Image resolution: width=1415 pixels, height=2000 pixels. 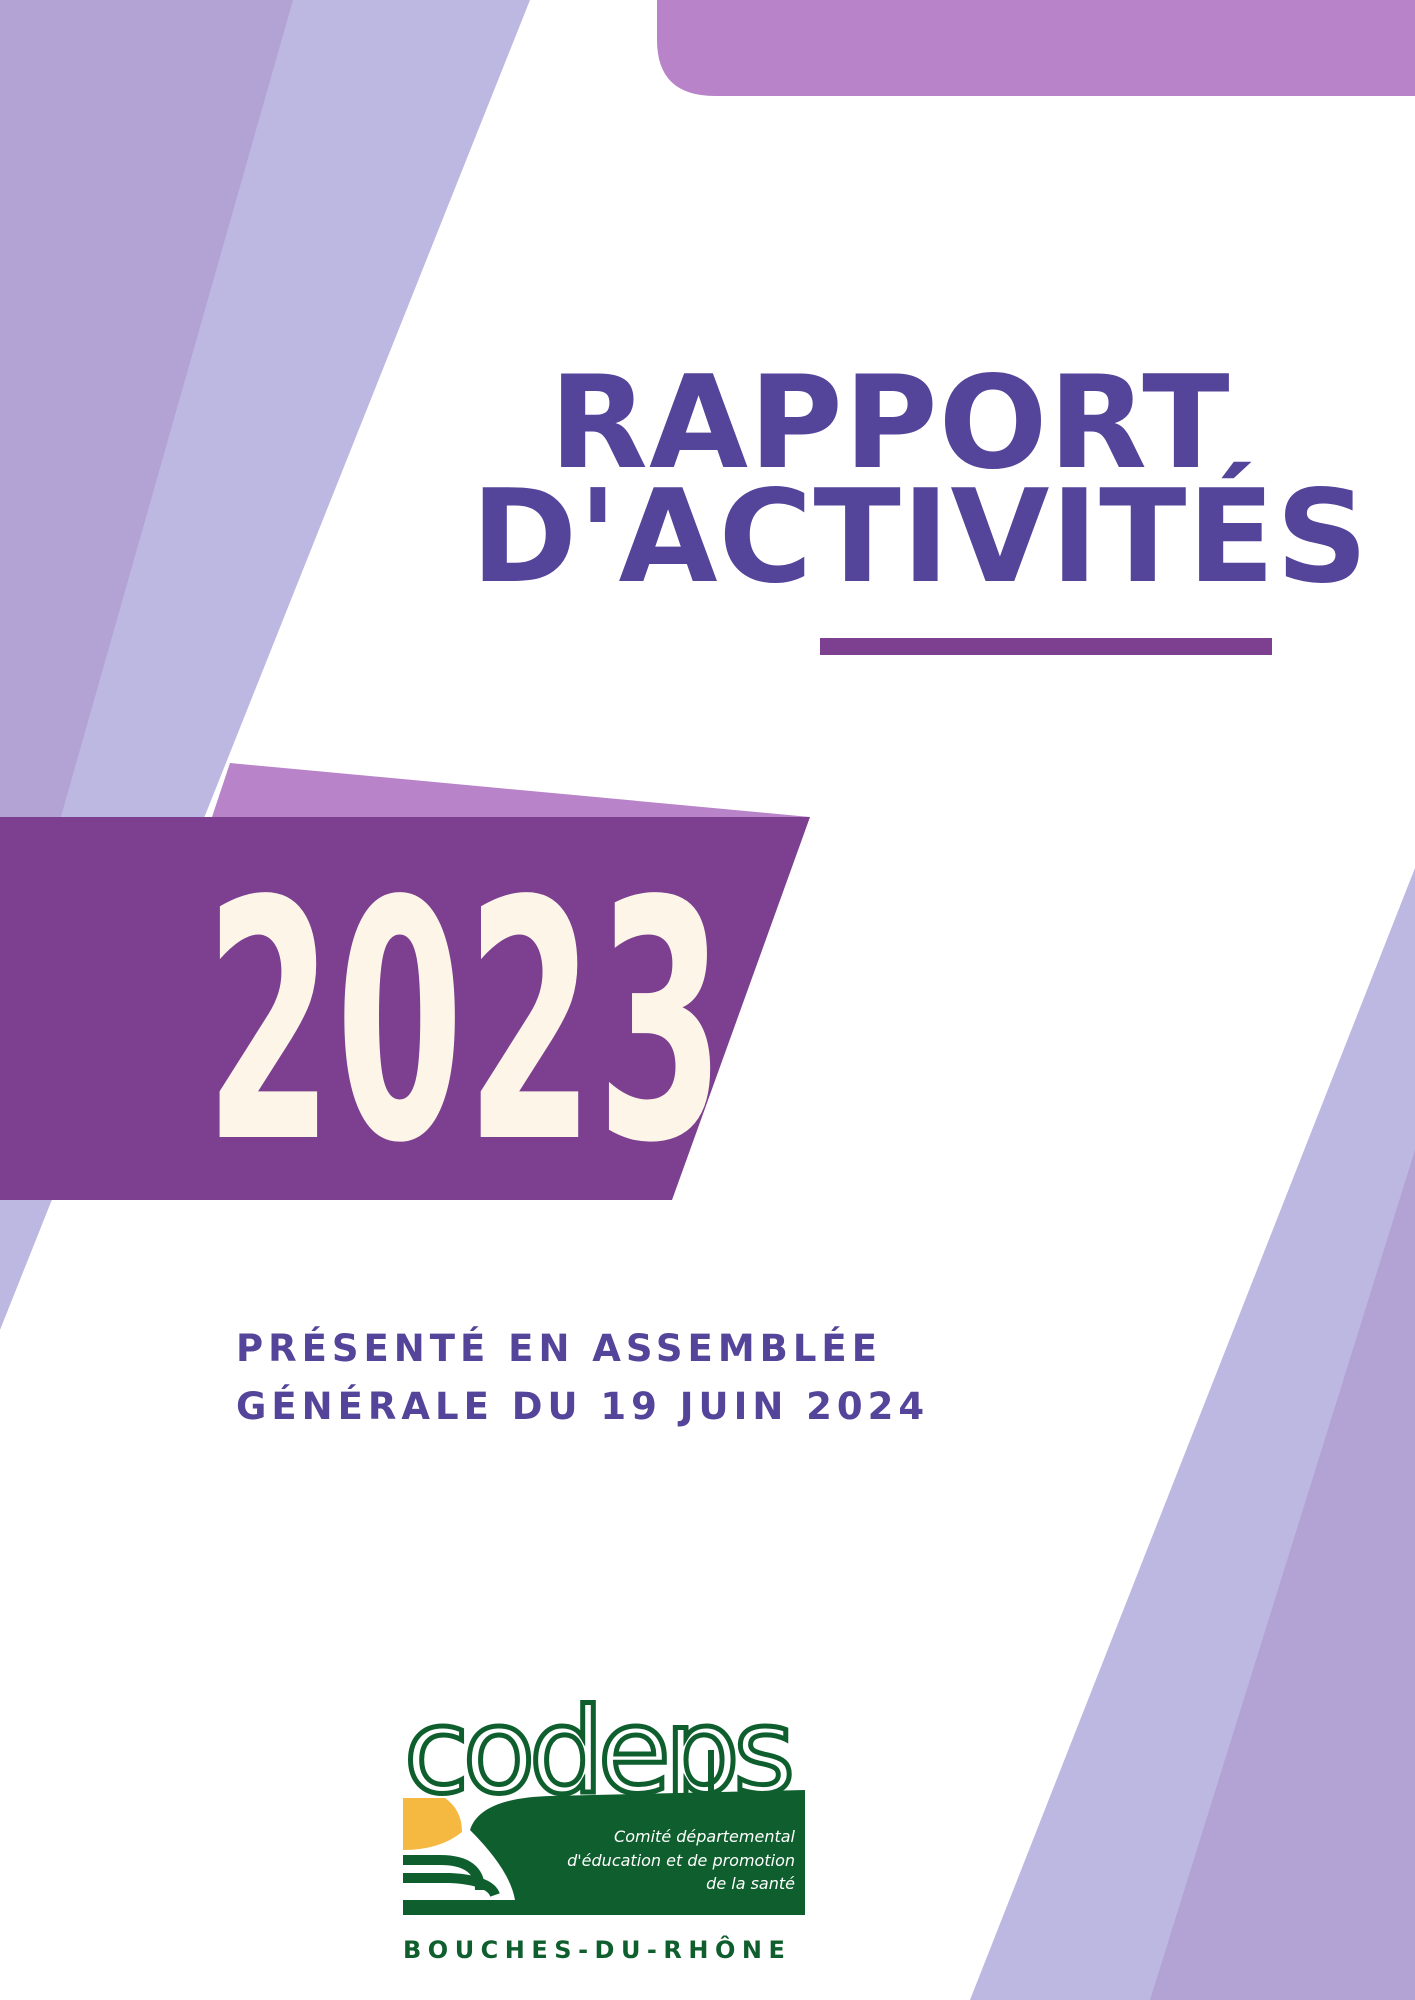 What do you see at coordinates (750, 1883) in the screenshot?
I see `logo-tagline-3: de la santé` at bounding box center [750, 1883].